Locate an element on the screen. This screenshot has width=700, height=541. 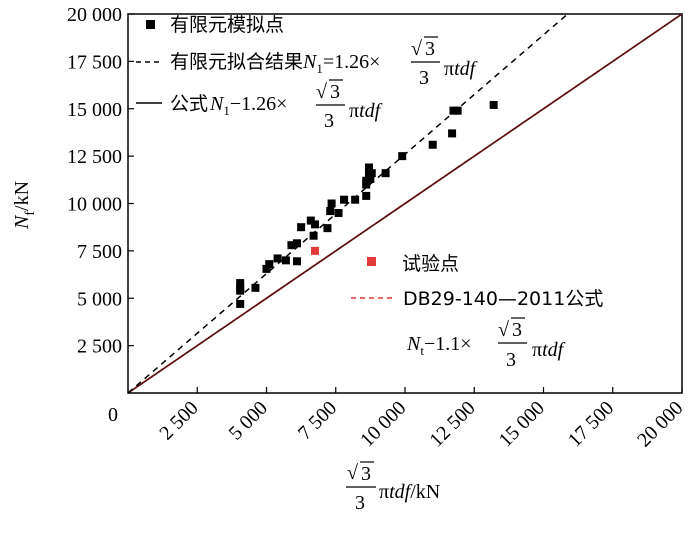
y-tick-label: 12 500 is located at coordinates (94, 157).